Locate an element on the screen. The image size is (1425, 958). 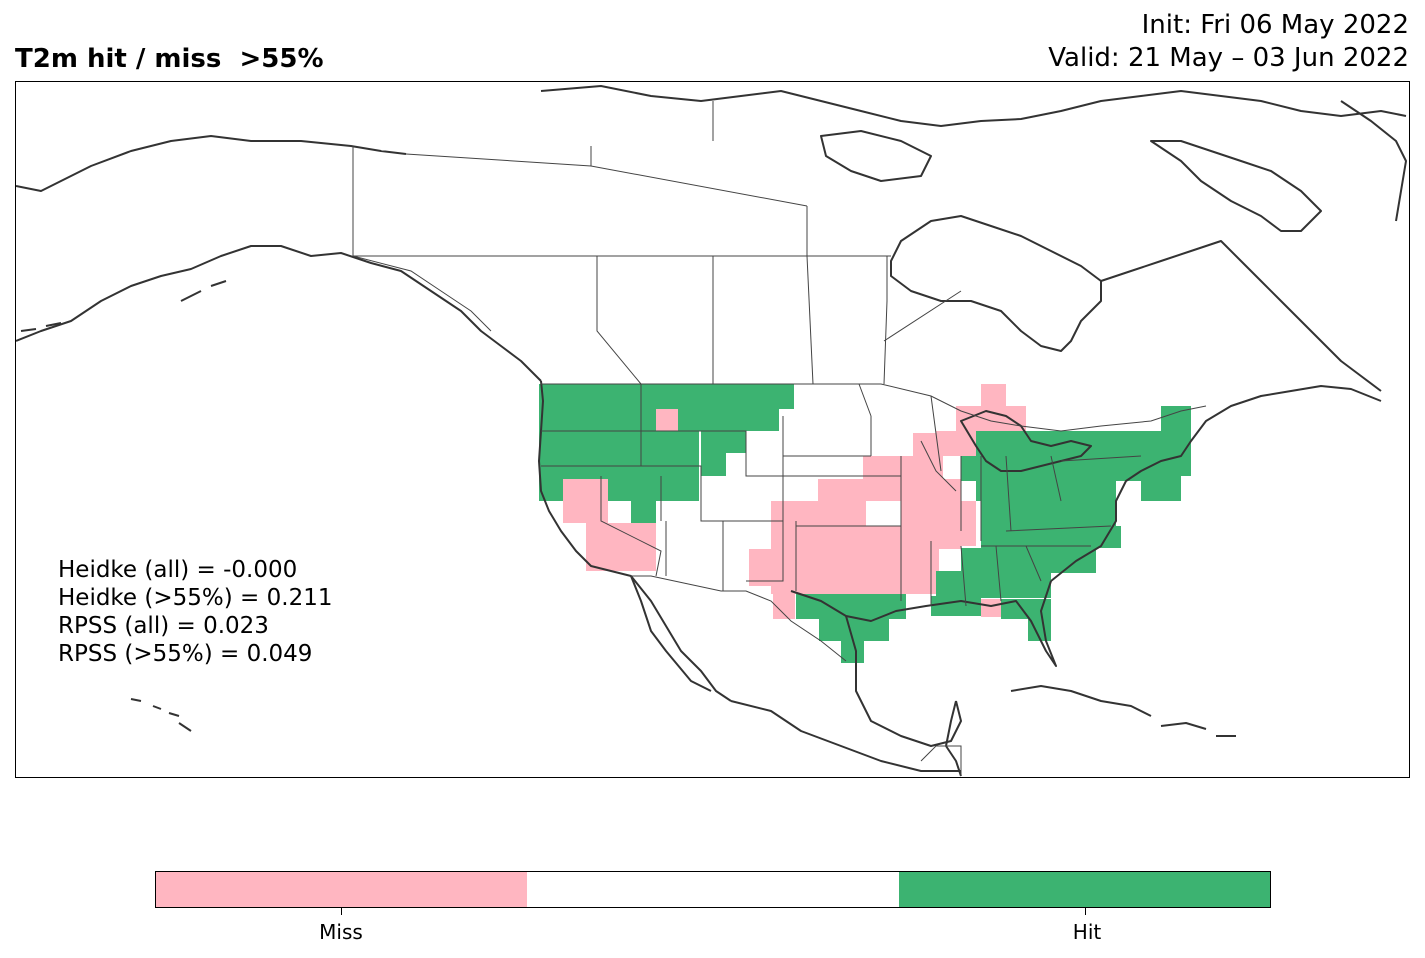
mexico-pacific is located at coordinates (845, 736).